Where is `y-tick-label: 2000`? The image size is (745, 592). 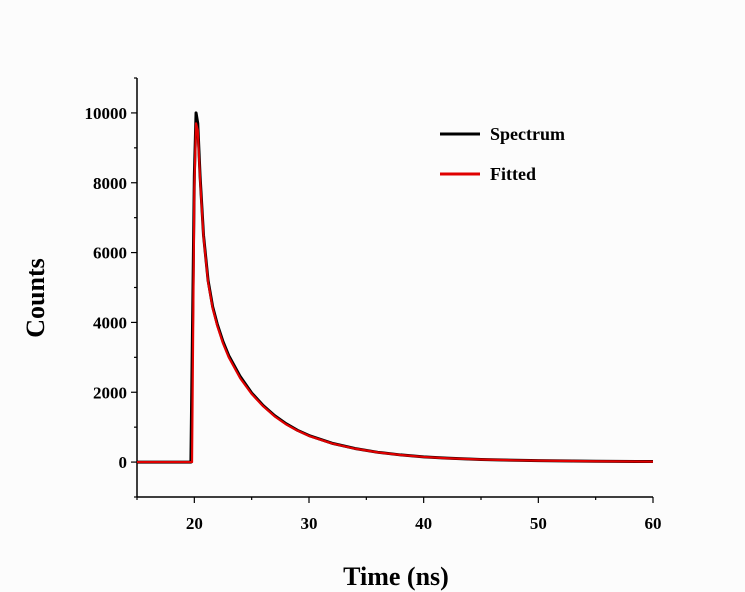
y-tick-label: 2000 is located at coordinates (110, 392).